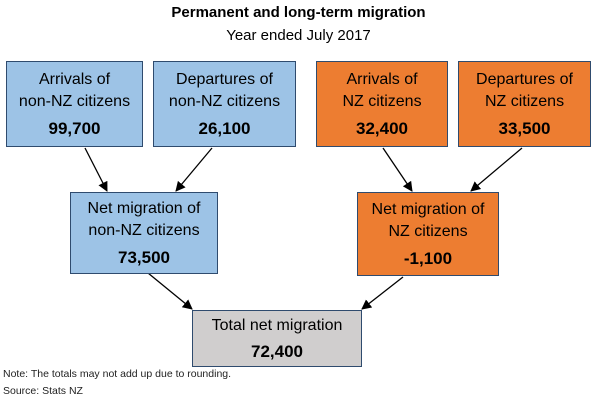 The width and height of the screenshot is (597, 400). I want to click on departures-non-nz-box: Departures of non-NZ citizens 26,100, so click(224, 104).